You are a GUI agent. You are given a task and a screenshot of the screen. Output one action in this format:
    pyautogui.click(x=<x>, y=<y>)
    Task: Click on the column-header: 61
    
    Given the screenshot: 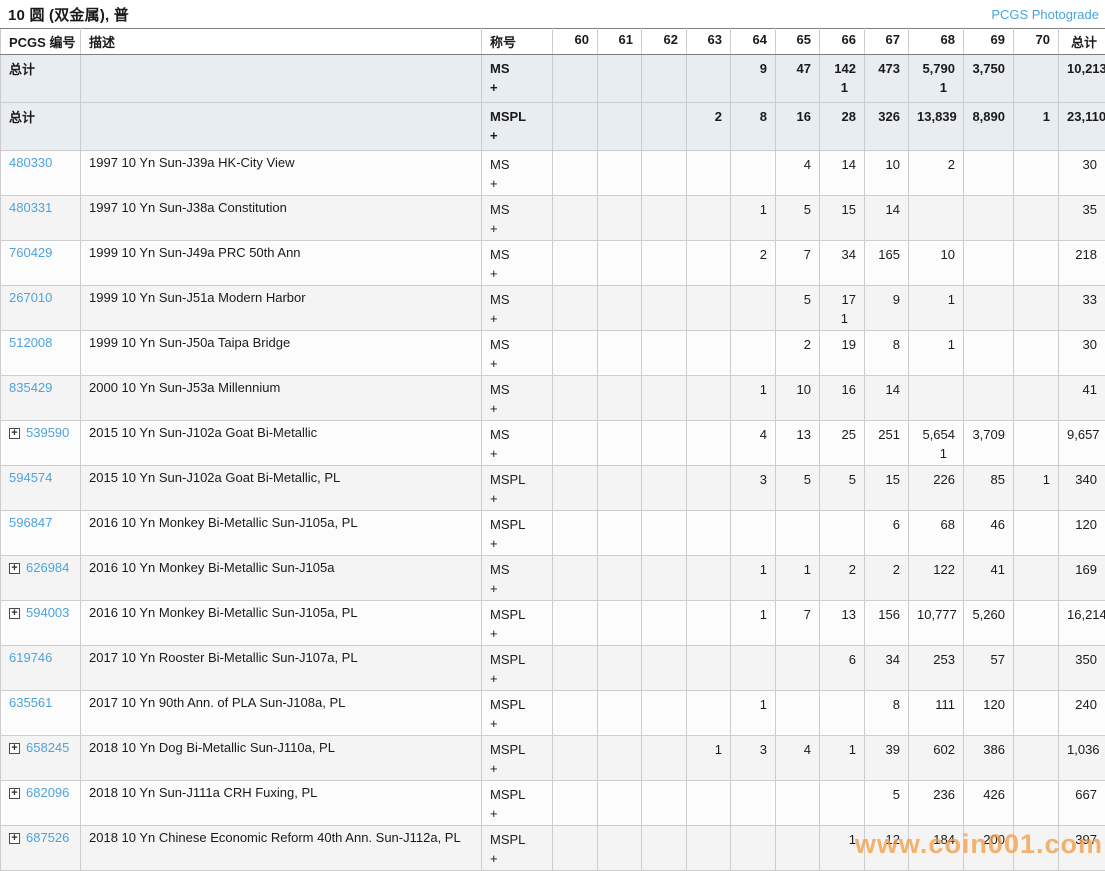 What is the action you would take?
    pyautogui.click(x=620, y=42)
    